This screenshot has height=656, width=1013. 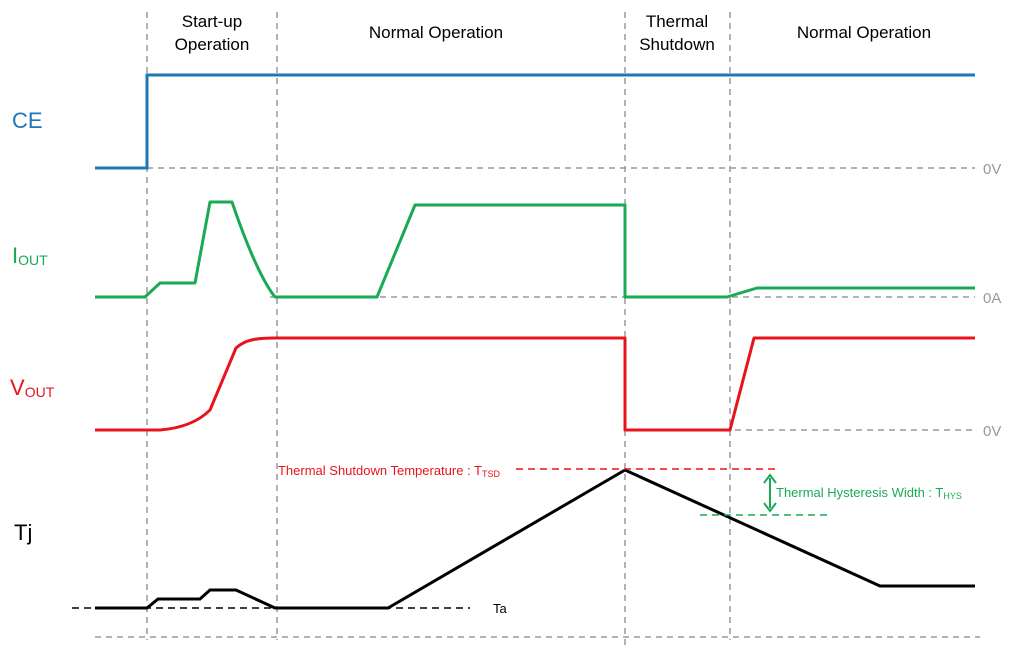 I want to click on signal-label-tj: Tj, so click(x=23, y=532).